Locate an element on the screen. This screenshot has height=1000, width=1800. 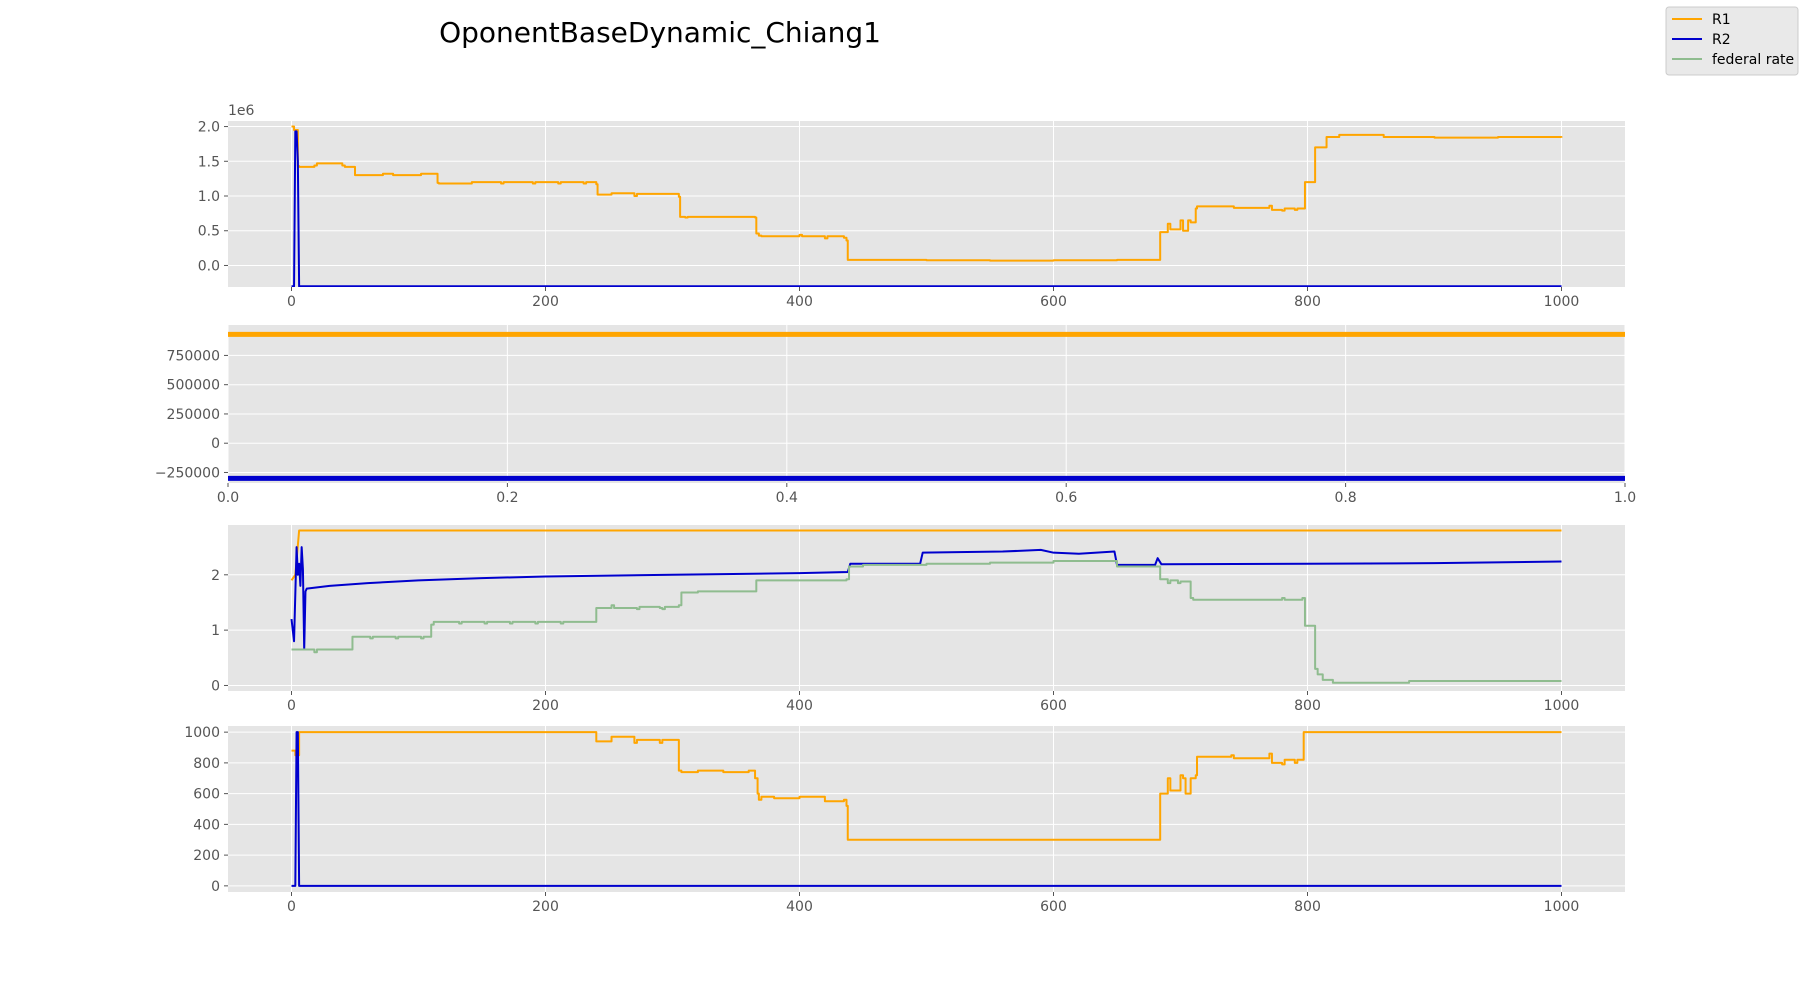
legend-label-r2: R2 is located at coordinates (1721, 40).